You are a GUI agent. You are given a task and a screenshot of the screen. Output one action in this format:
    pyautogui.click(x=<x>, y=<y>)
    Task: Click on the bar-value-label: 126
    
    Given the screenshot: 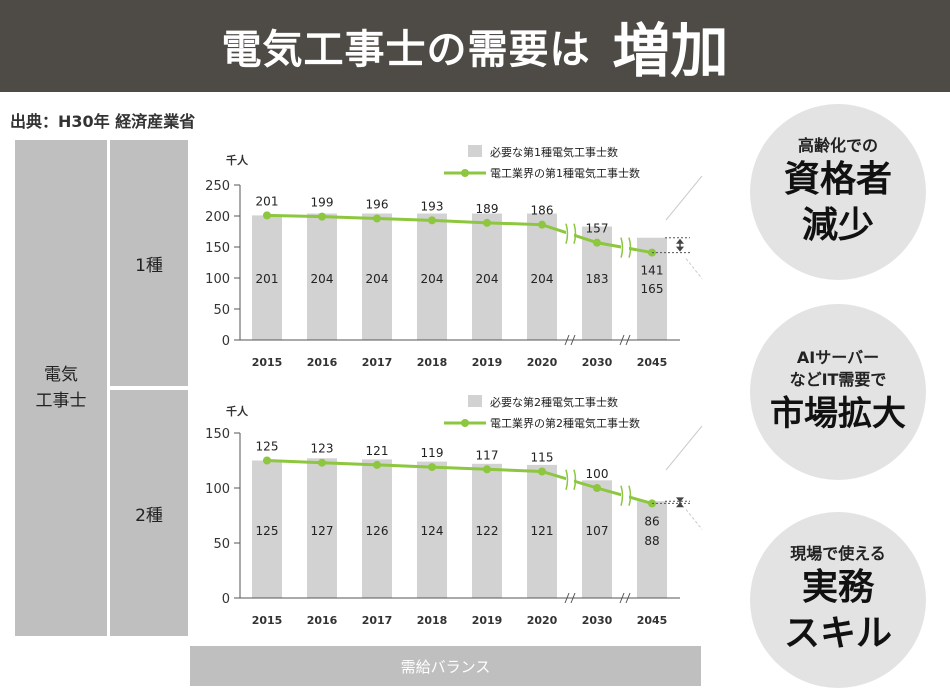 What is the action you would take?
    pyautogui.click(x=377, y=531)
    